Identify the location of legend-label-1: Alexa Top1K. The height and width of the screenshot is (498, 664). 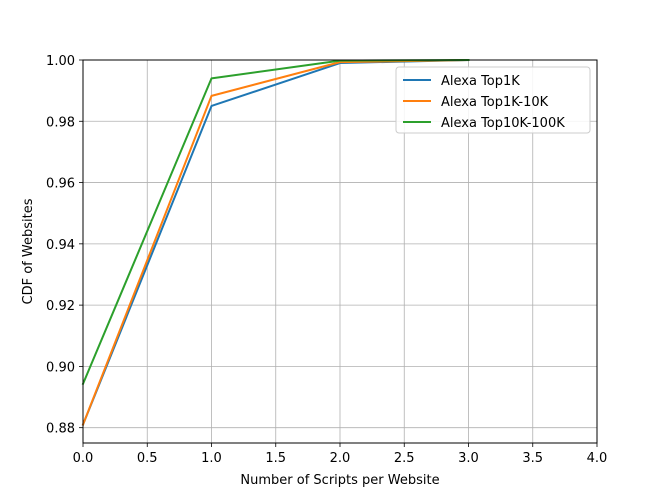
(480, 81).